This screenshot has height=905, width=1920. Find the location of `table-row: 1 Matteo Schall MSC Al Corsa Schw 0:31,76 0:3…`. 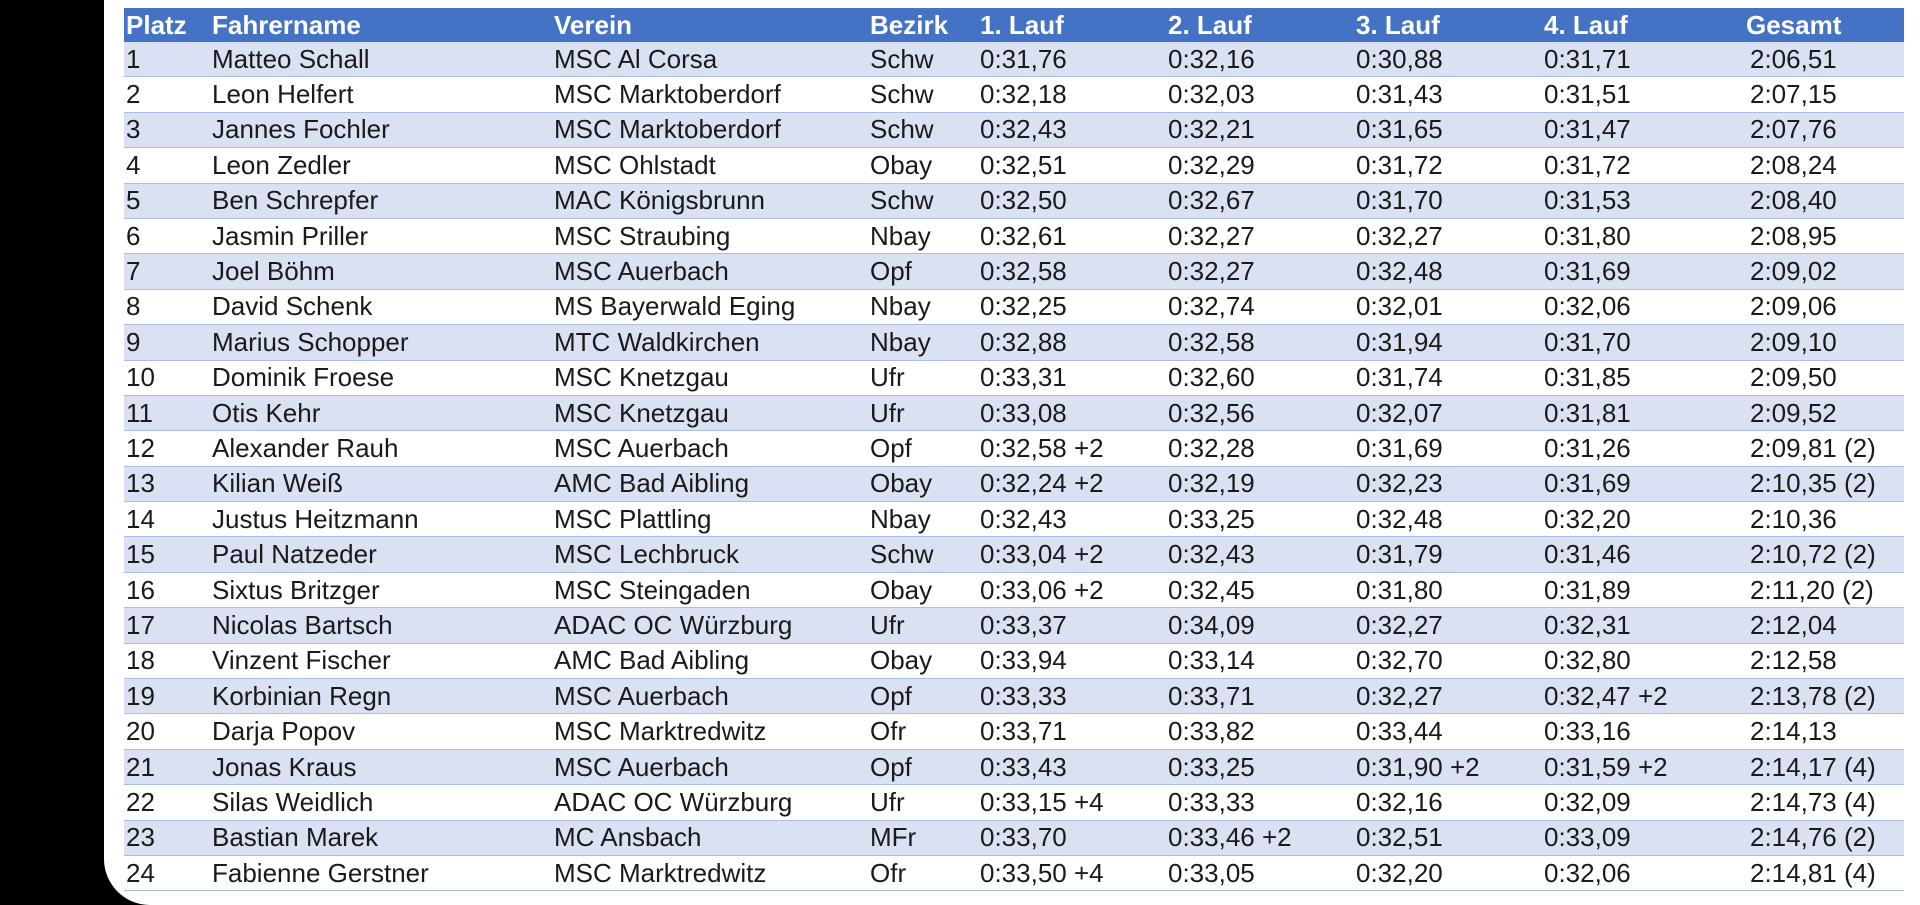

table-row: 1 Matteo Schall MSC Al Corsa Schw 0:31,76 0:3… is located at coordinates (1014, 60).